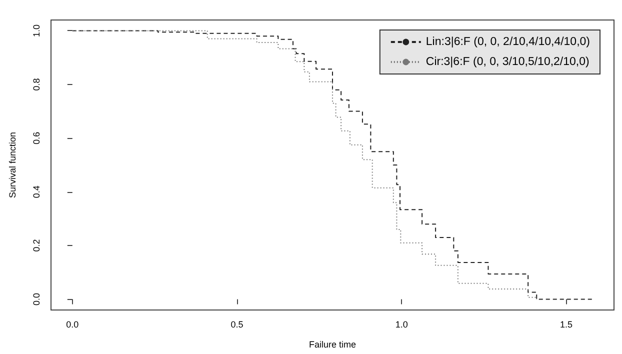 Image resolution: width=622 pixels, height=354 pixels. I want to click on x-tick-label: 0.0, so click(72, 325).